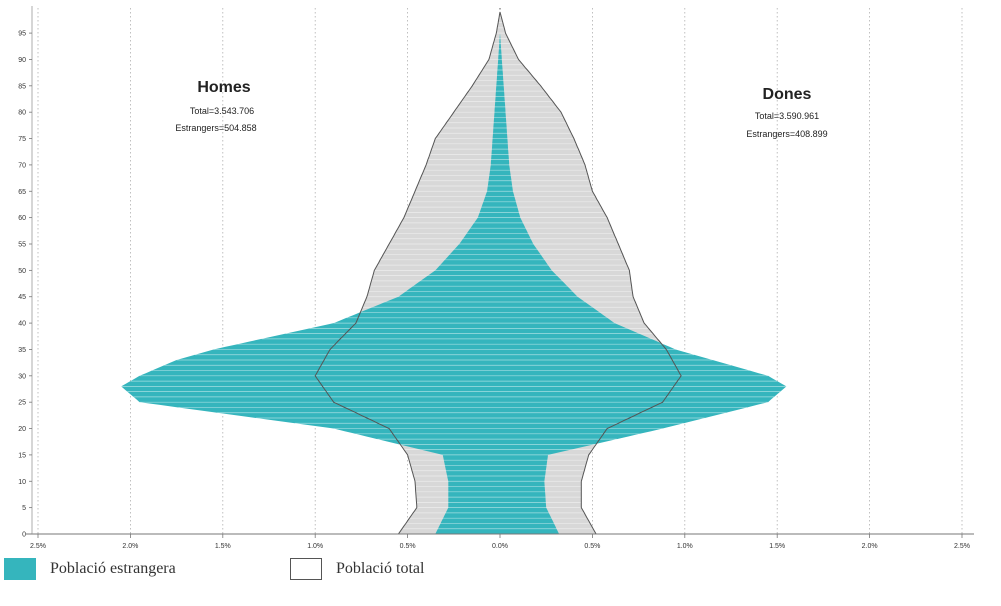 Image resolution: width=1001 pixels, height=606 pixels. What do you see at coordinates (22, 113) in the screenshot?
I see `y-tick-label: 80` at bounding box center [22, 113].